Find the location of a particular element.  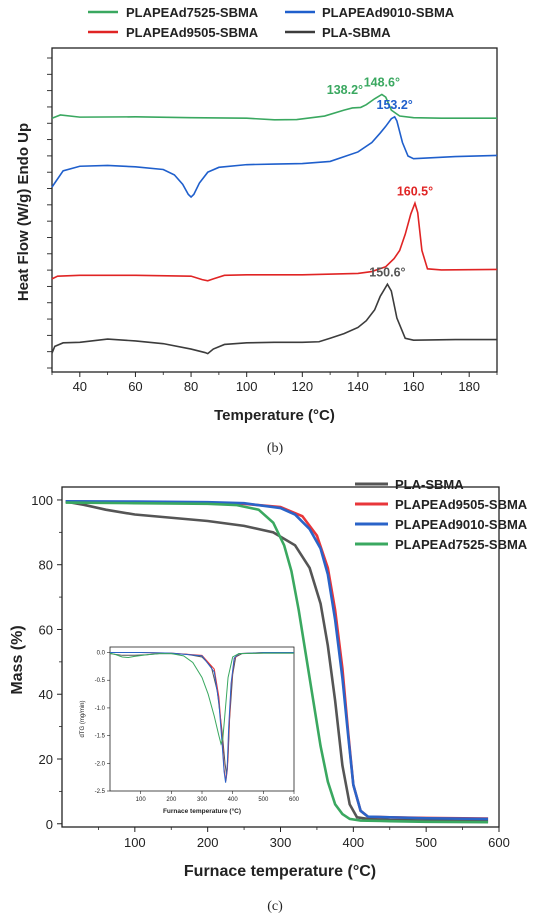

tga-x-tick-label: 400 is located at coordinates (353, 842).